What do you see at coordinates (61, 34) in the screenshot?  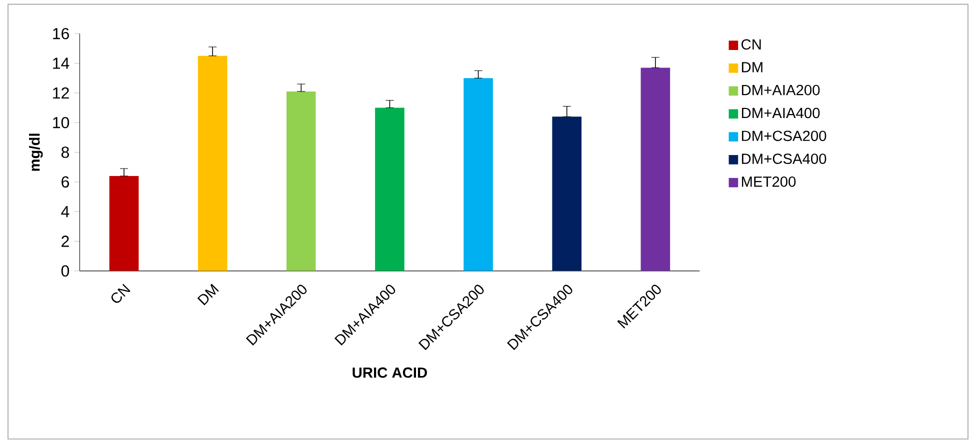 I see `y-tick-label: 16` at bounding box center [61, 34].